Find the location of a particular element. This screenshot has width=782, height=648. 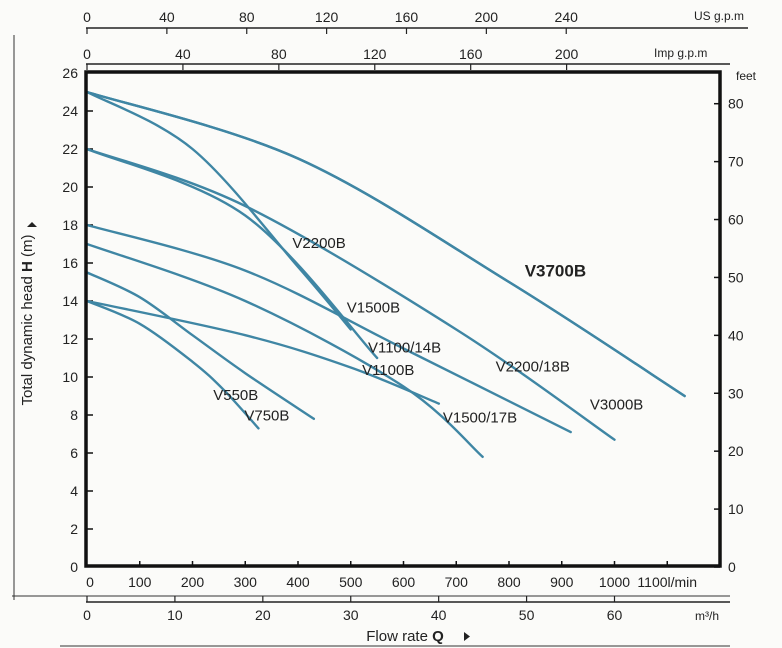

label-v1500b: V1500B is located at coordinates (373, 307).